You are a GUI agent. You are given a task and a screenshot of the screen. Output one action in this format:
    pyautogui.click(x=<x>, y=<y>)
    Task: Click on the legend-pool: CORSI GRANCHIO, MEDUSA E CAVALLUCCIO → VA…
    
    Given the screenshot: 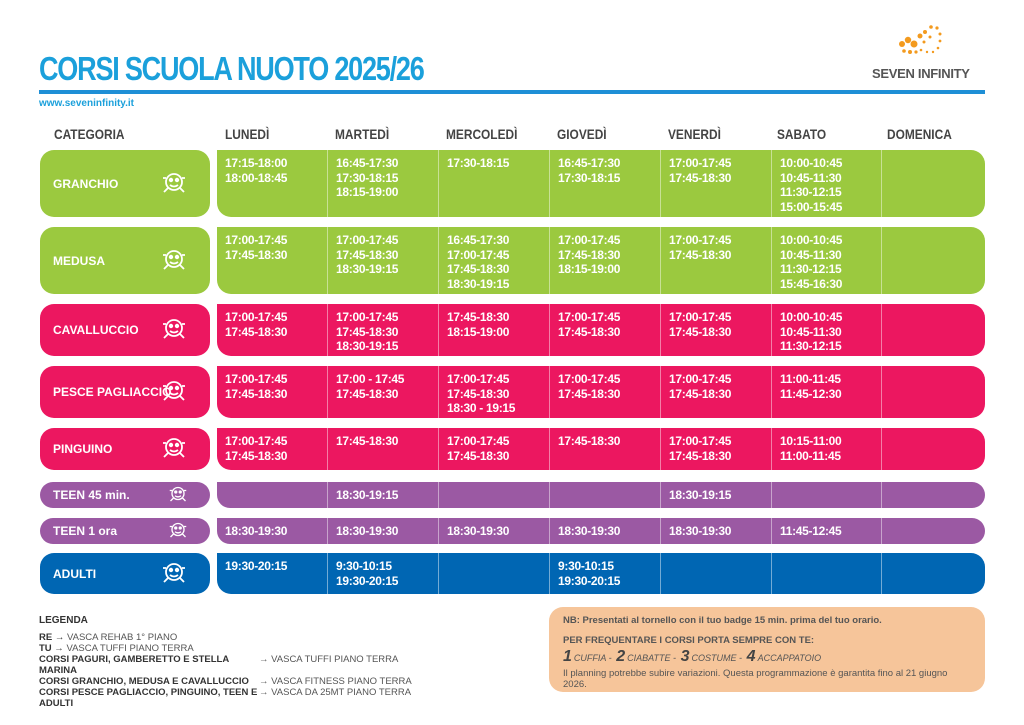 What is the action you would take?
    pyautogui.click(x=225, y=681)
    